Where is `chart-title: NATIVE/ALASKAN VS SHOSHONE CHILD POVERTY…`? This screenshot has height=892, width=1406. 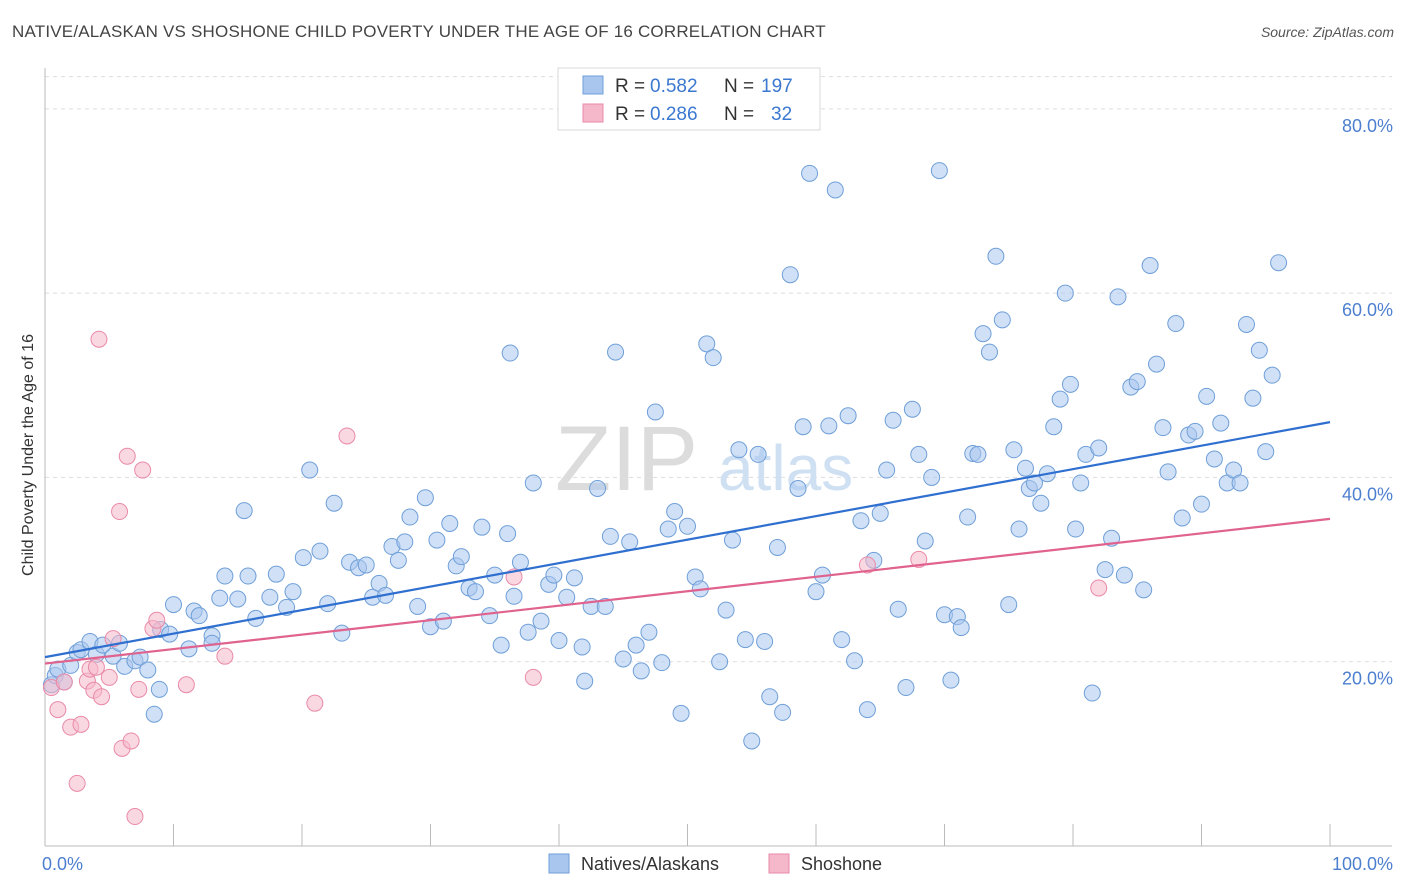
chart-title: NATIVE/ALASKAN VS SHOSHONE CHILD POVERTY… is located at coordinates (419, 31).